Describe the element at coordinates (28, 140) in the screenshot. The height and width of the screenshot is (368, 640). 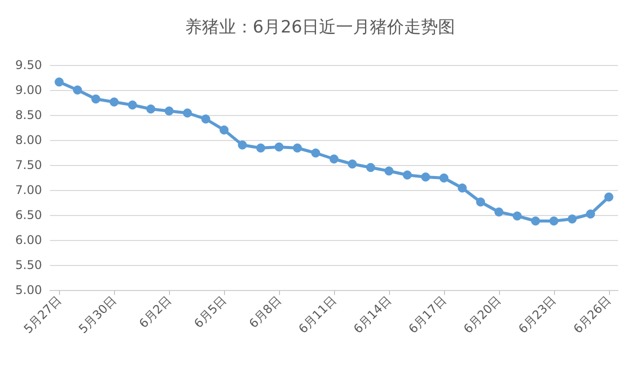
I see `y-tick-label: 8.00` at that location.